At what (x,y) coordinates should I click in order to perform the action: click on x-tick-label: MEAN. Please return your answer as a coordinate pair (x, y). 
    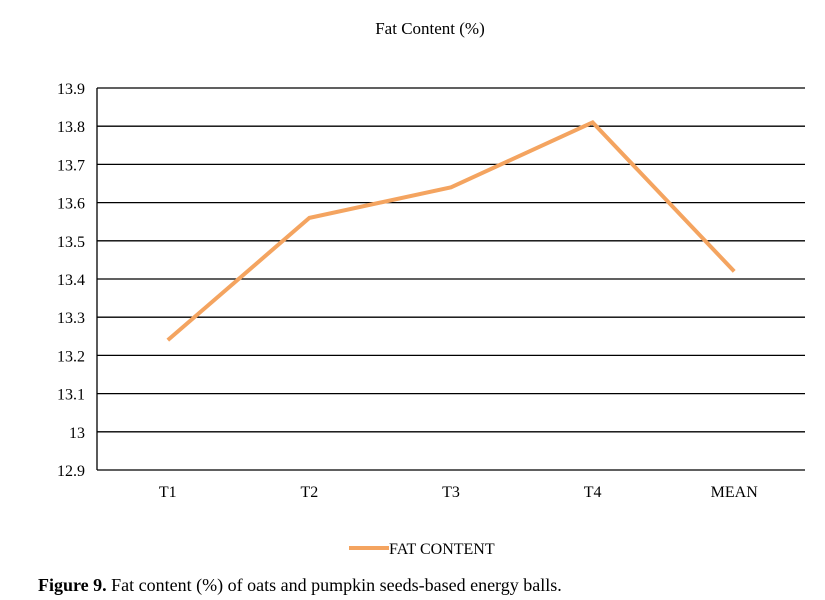
    Looking at the image, I should click on (735, 492).